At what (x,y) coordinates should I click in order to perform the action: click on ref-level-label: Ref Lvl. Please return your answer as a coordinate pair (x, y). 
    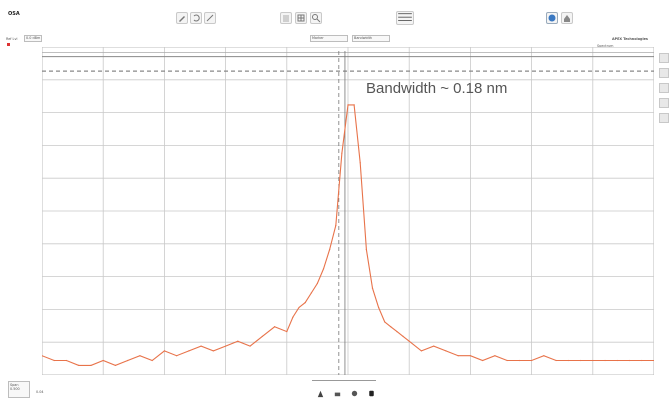
    Looking at the image, I should click on (12, 39).